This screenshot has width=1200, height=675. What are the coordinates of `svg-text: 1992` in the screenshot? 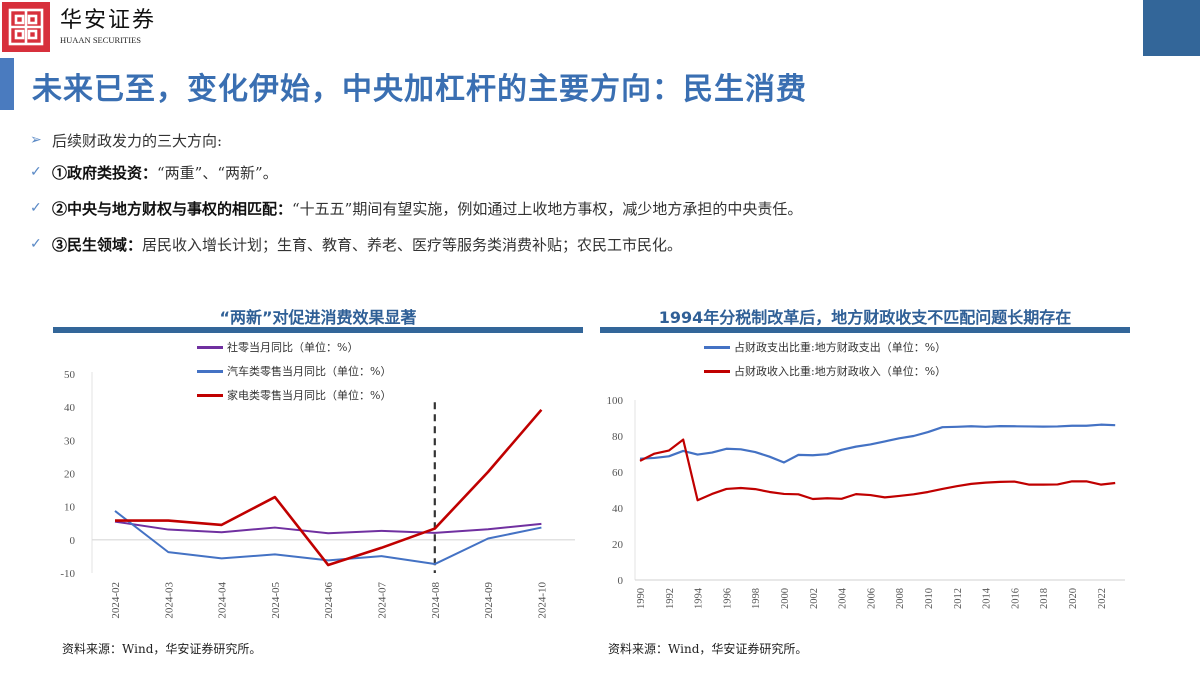 It's located at (670, 598).